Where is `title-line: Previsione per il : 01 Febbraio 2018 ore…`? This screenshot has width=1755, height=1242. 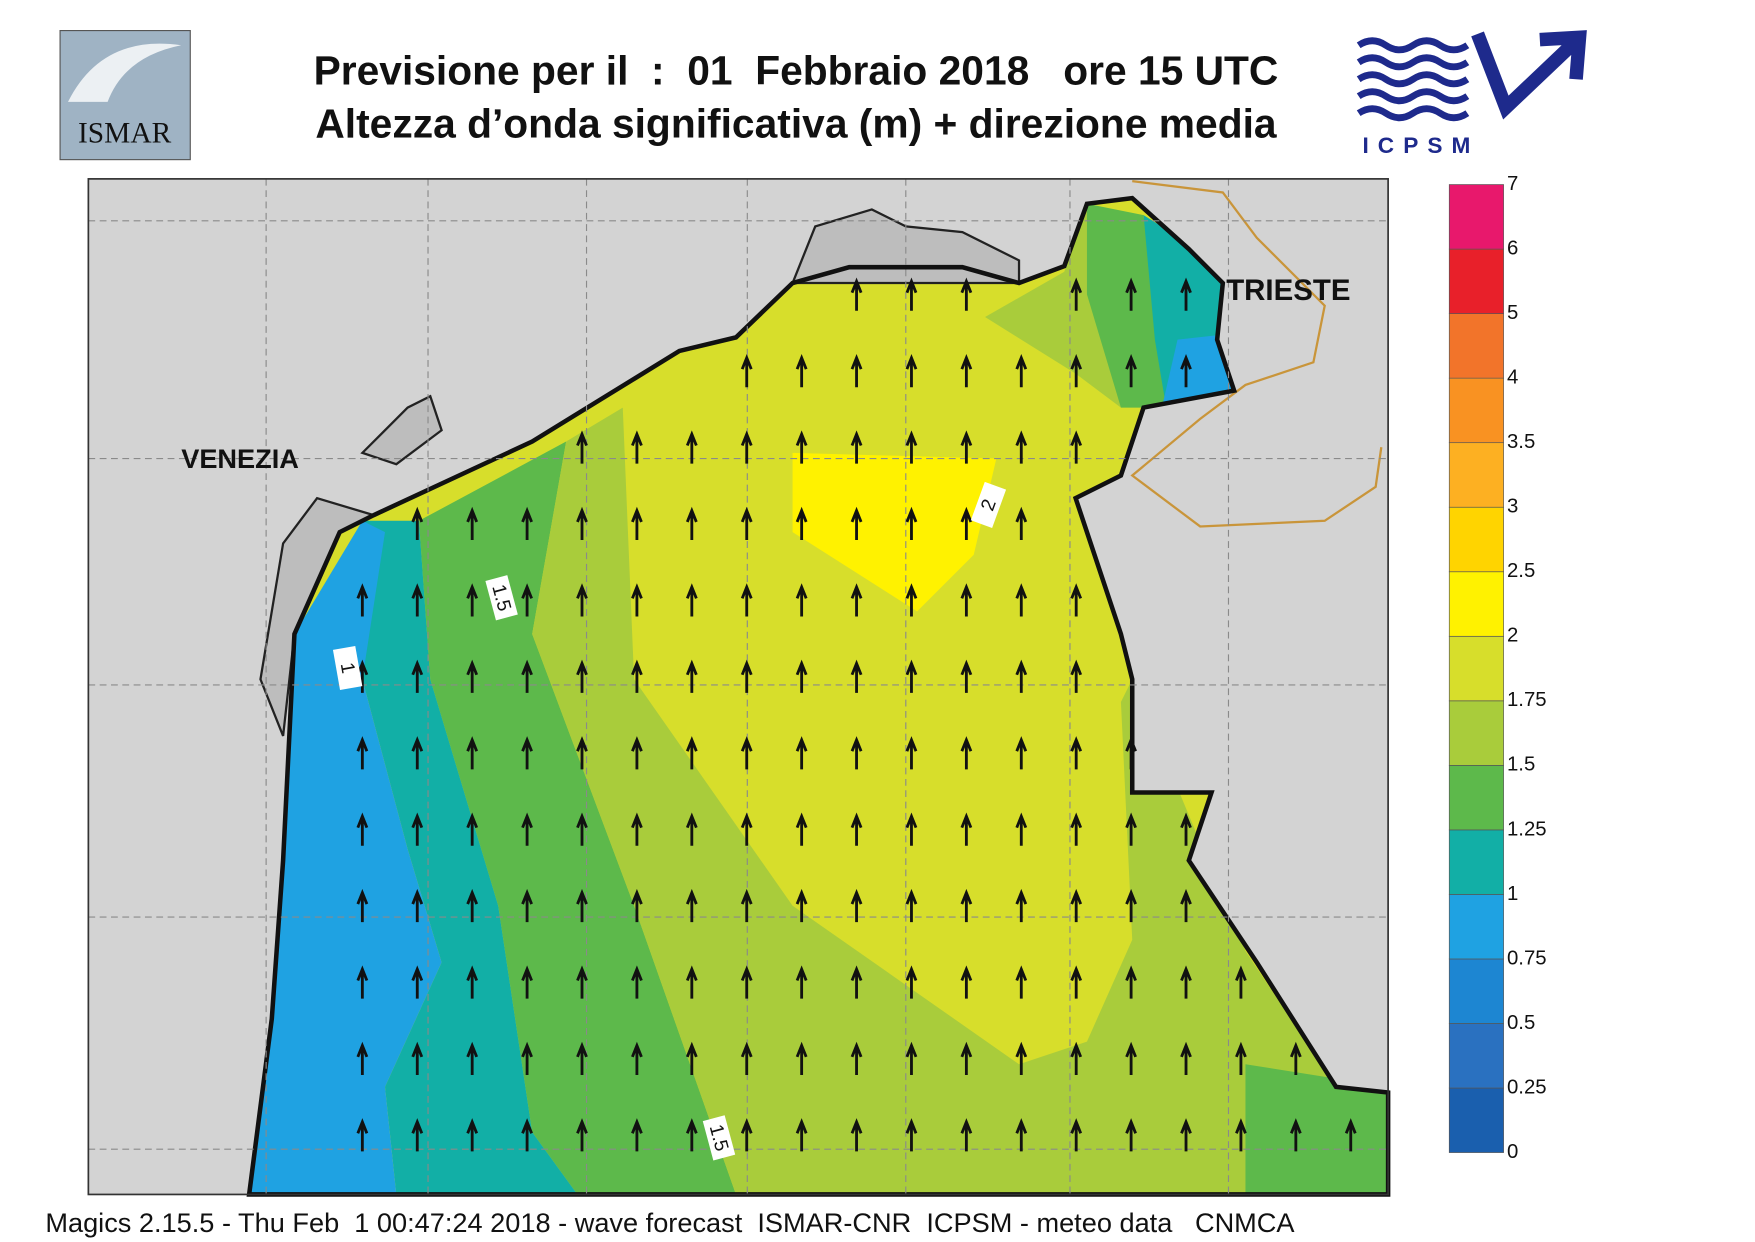
title-line: Previsione per il : 01 Febbraio 2018 ore… is located at coordinates (796, 70).